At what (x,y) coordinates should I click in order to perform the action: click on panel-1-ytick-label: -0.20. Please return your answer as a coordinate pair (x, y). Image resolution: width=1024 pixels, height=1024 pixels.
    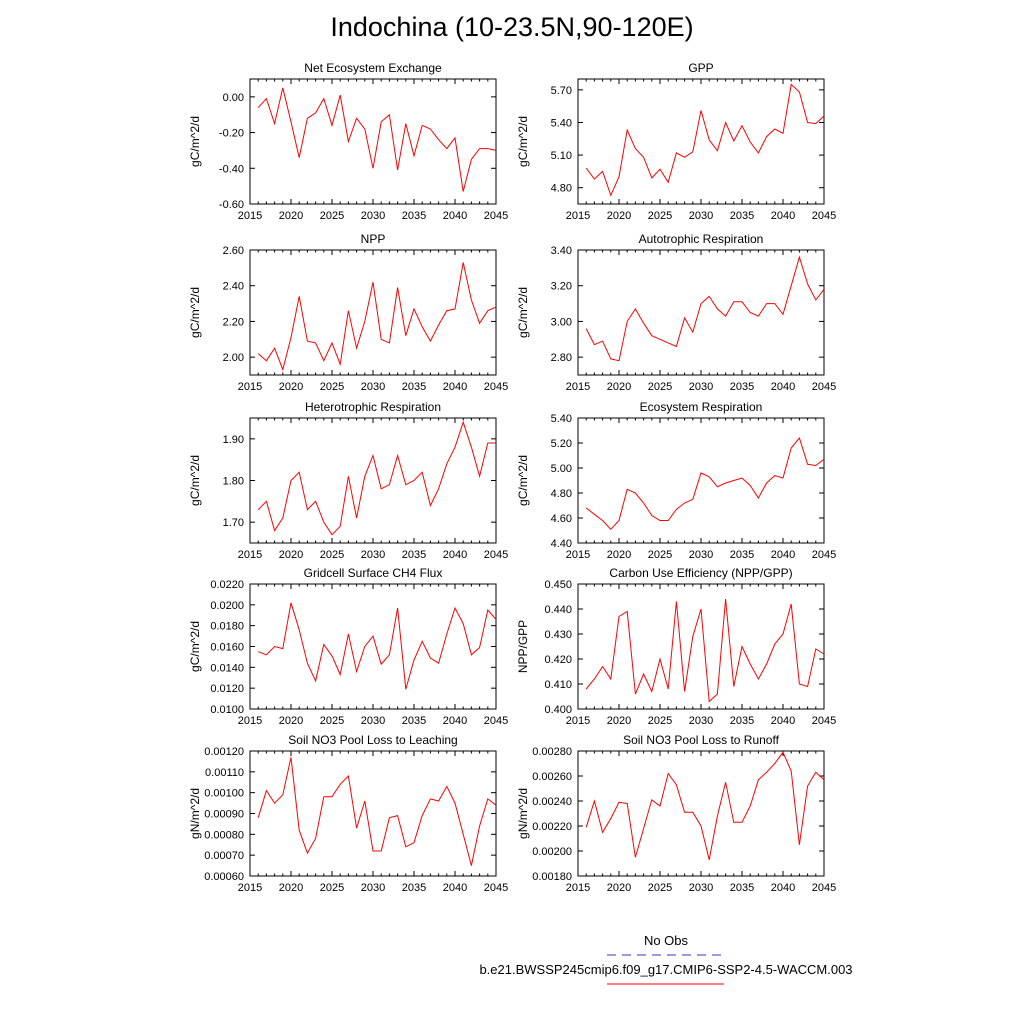
    Looking at the image, I should click on (231, 134).